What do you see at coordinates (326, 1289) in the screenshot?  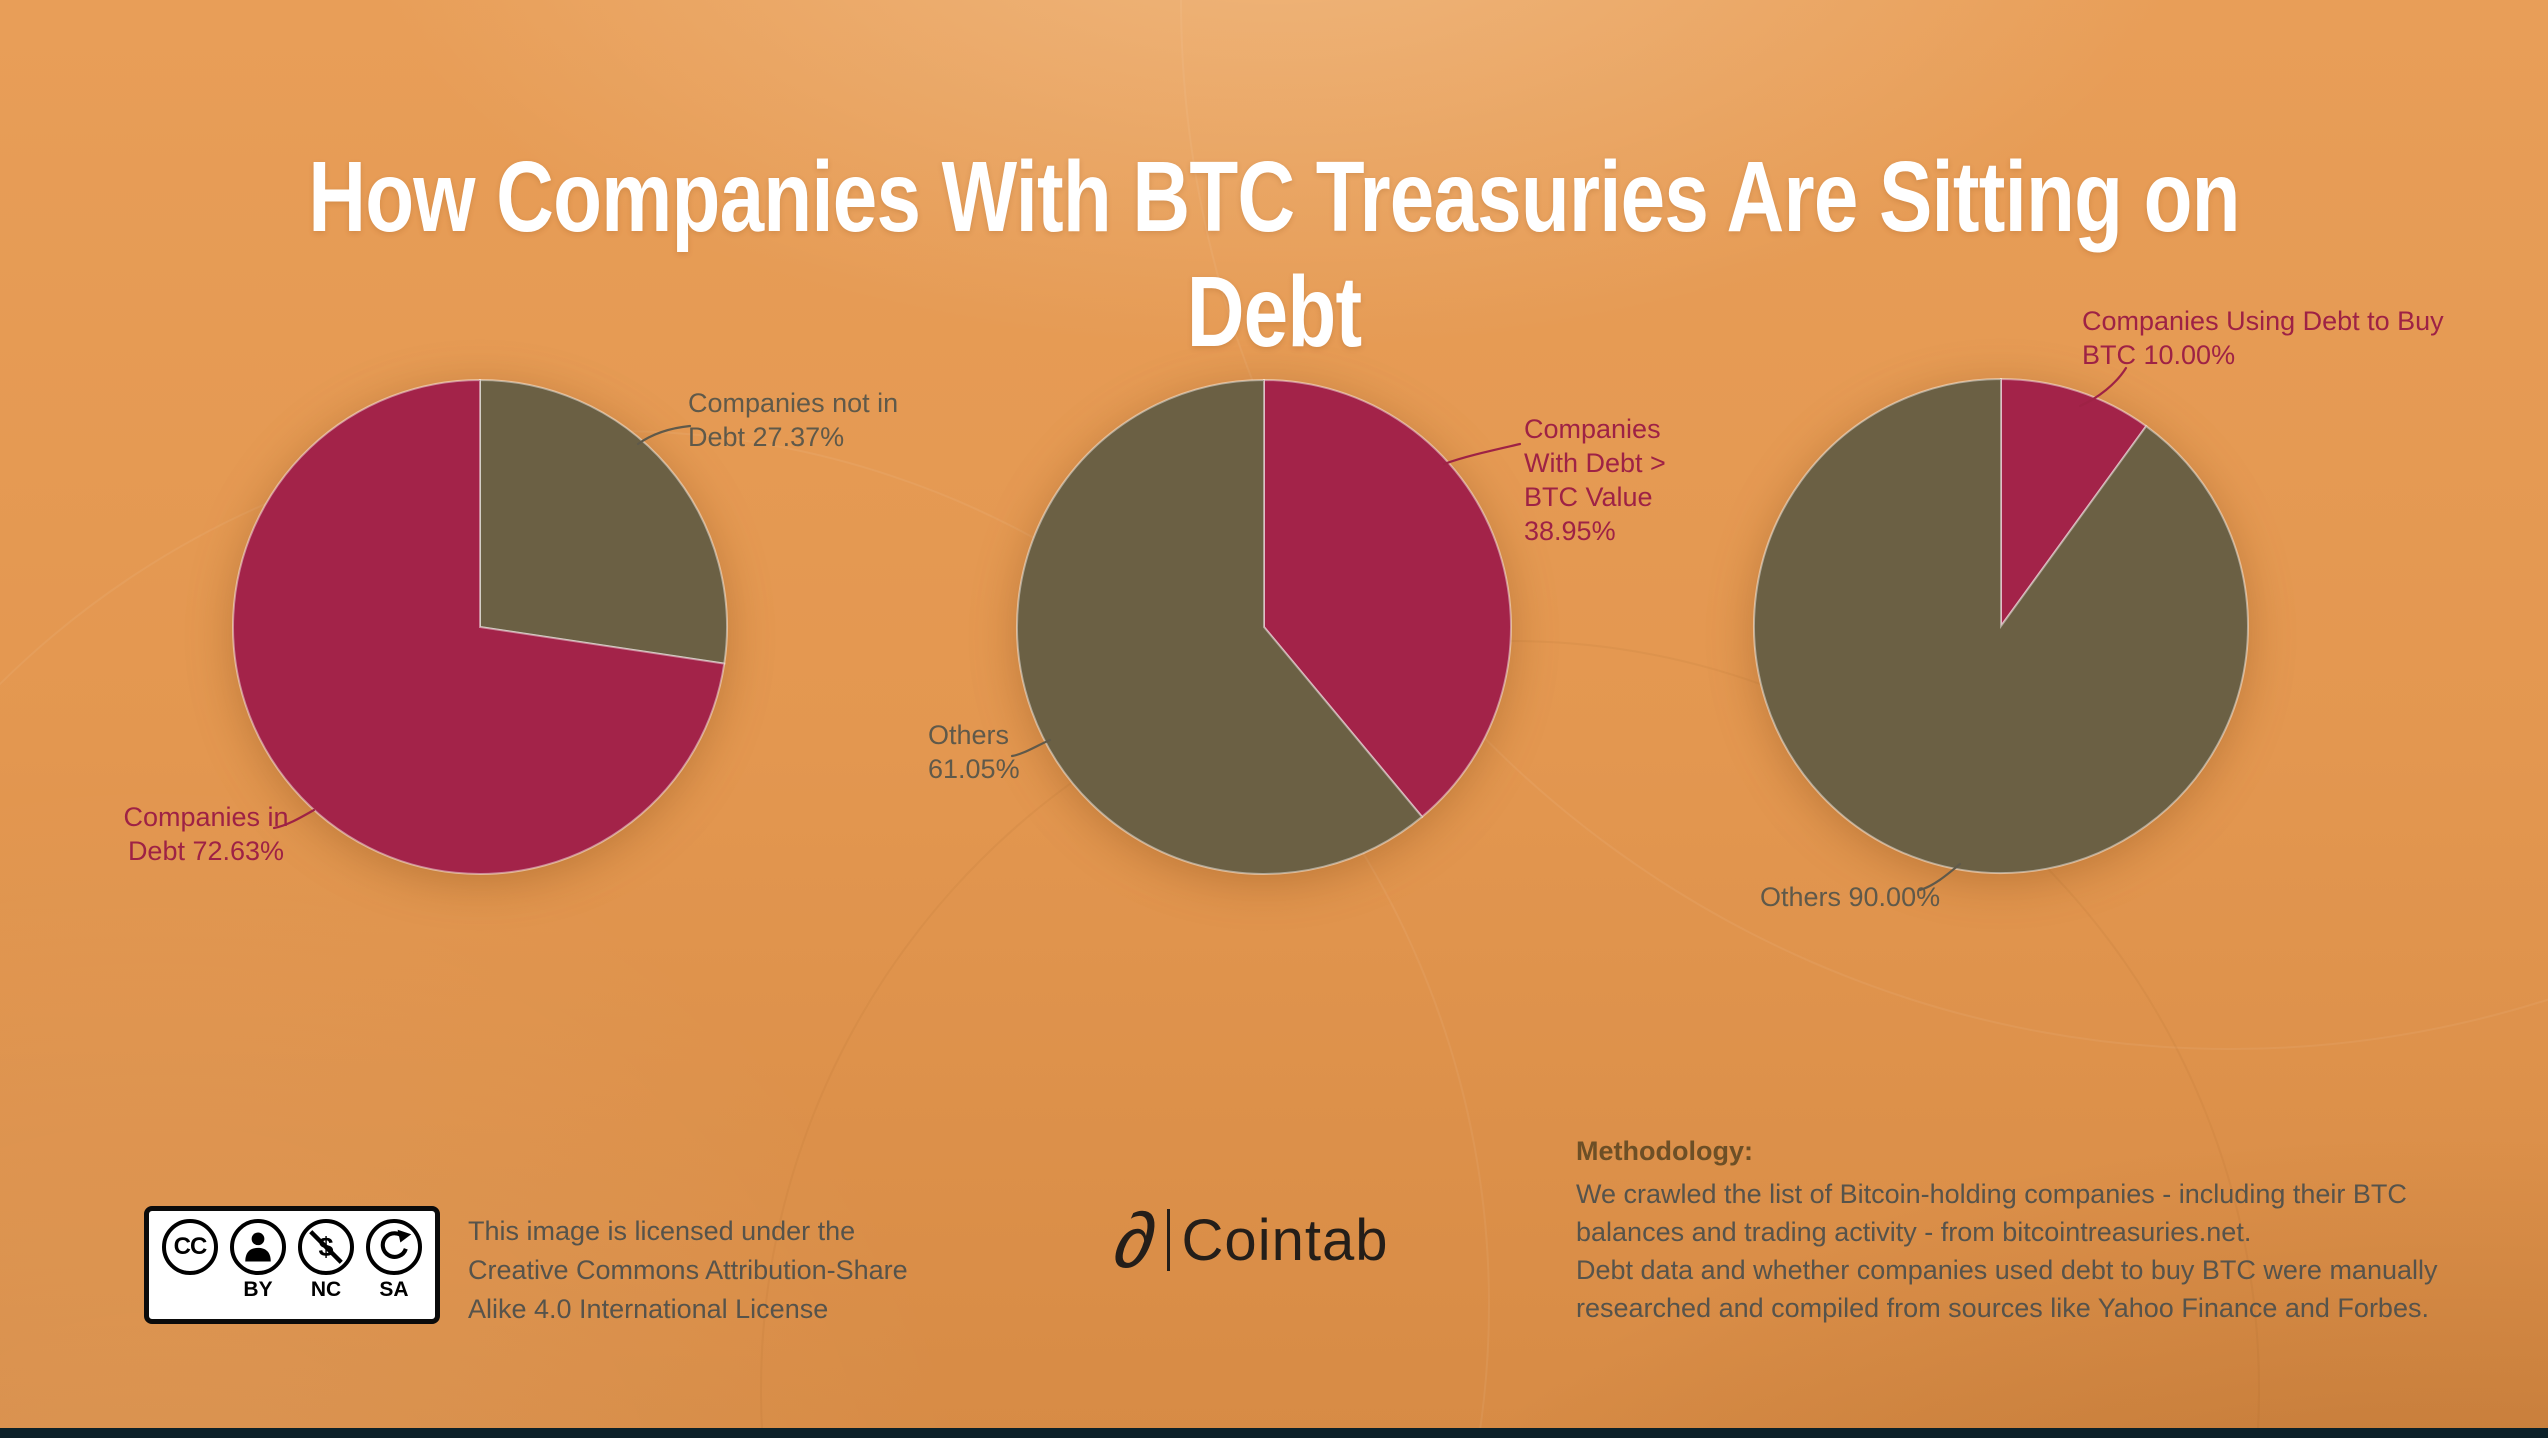 I see `cc-nc-label: NC` at bounding box center [326, 1289].